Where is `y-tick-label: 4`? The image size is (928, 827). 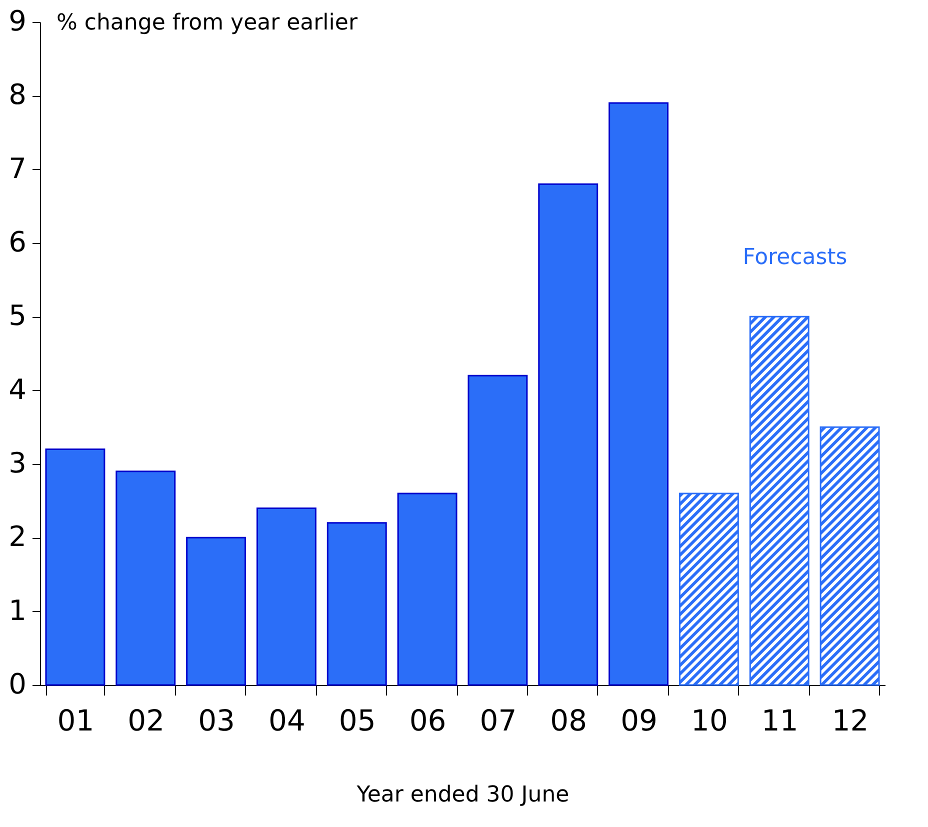
y-tick-label: 4 is located at coordinates (17, 389).